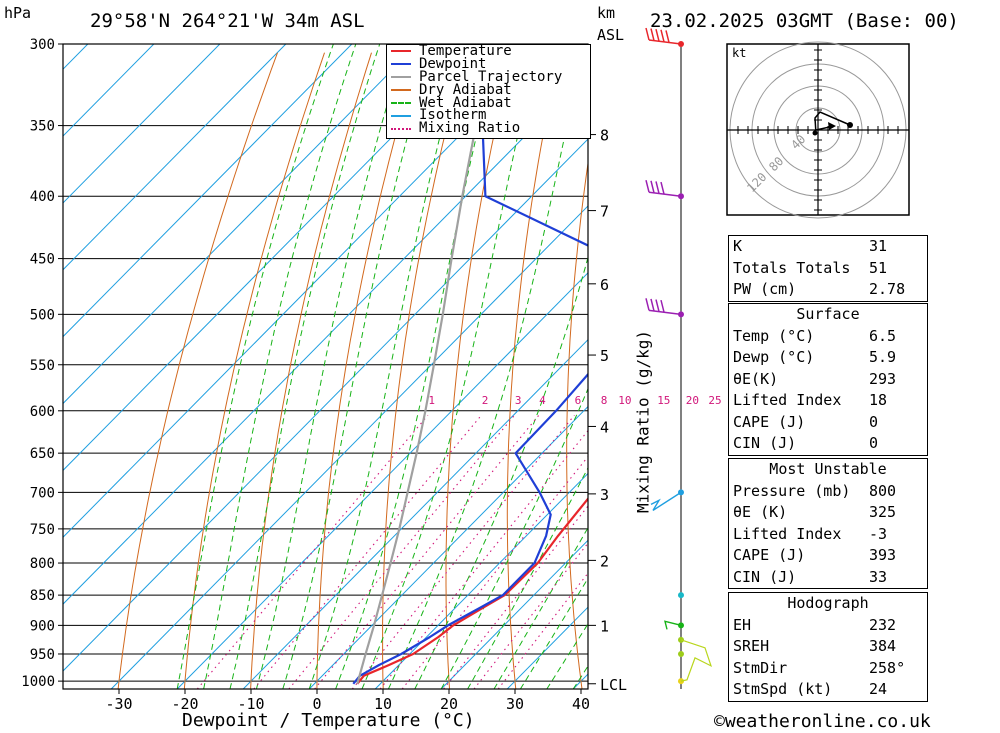 Image resolution: width=1000 pixels, height=733 pixels. What do you see at coordinates (42, 530) in the screenshot?
I see `pressure-tick-label: 750` at bounding box center [42, 530].